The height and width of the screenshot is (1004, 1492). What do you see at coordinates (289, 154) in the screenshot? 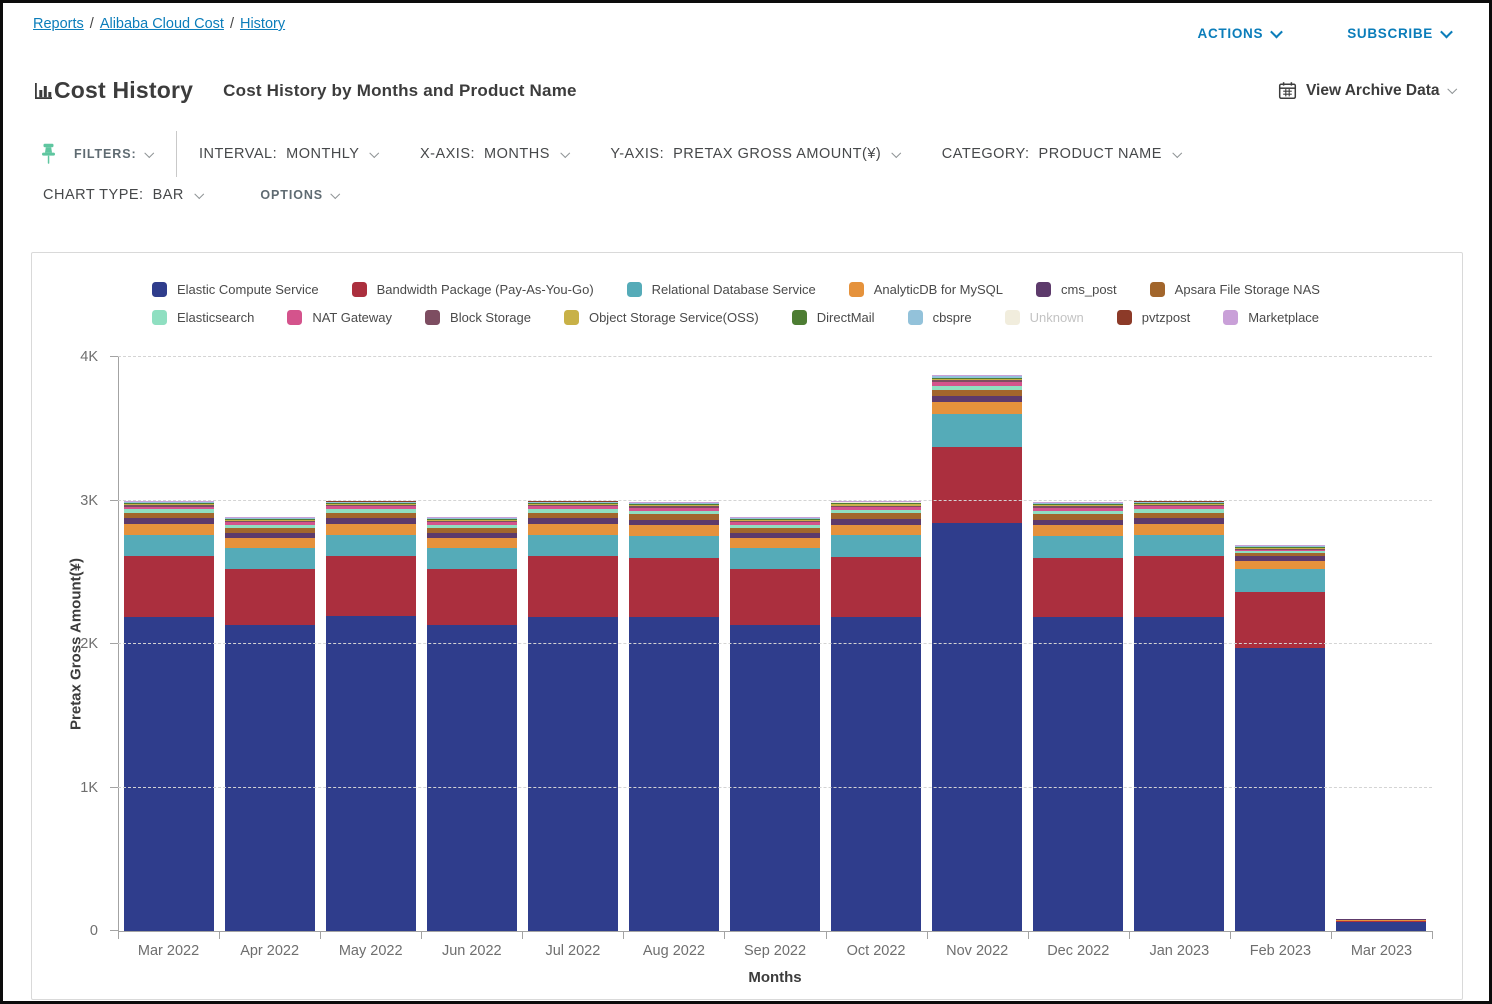
I see `interval-dropdown: INTERVAL: MONTHLY` at bounding box center [289, 154].